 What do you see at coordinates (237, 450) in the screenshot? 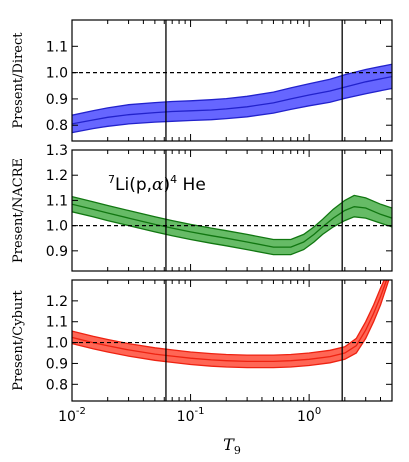
I see `x-axis-label-subscript: 9` at bounding box center [237, 450].